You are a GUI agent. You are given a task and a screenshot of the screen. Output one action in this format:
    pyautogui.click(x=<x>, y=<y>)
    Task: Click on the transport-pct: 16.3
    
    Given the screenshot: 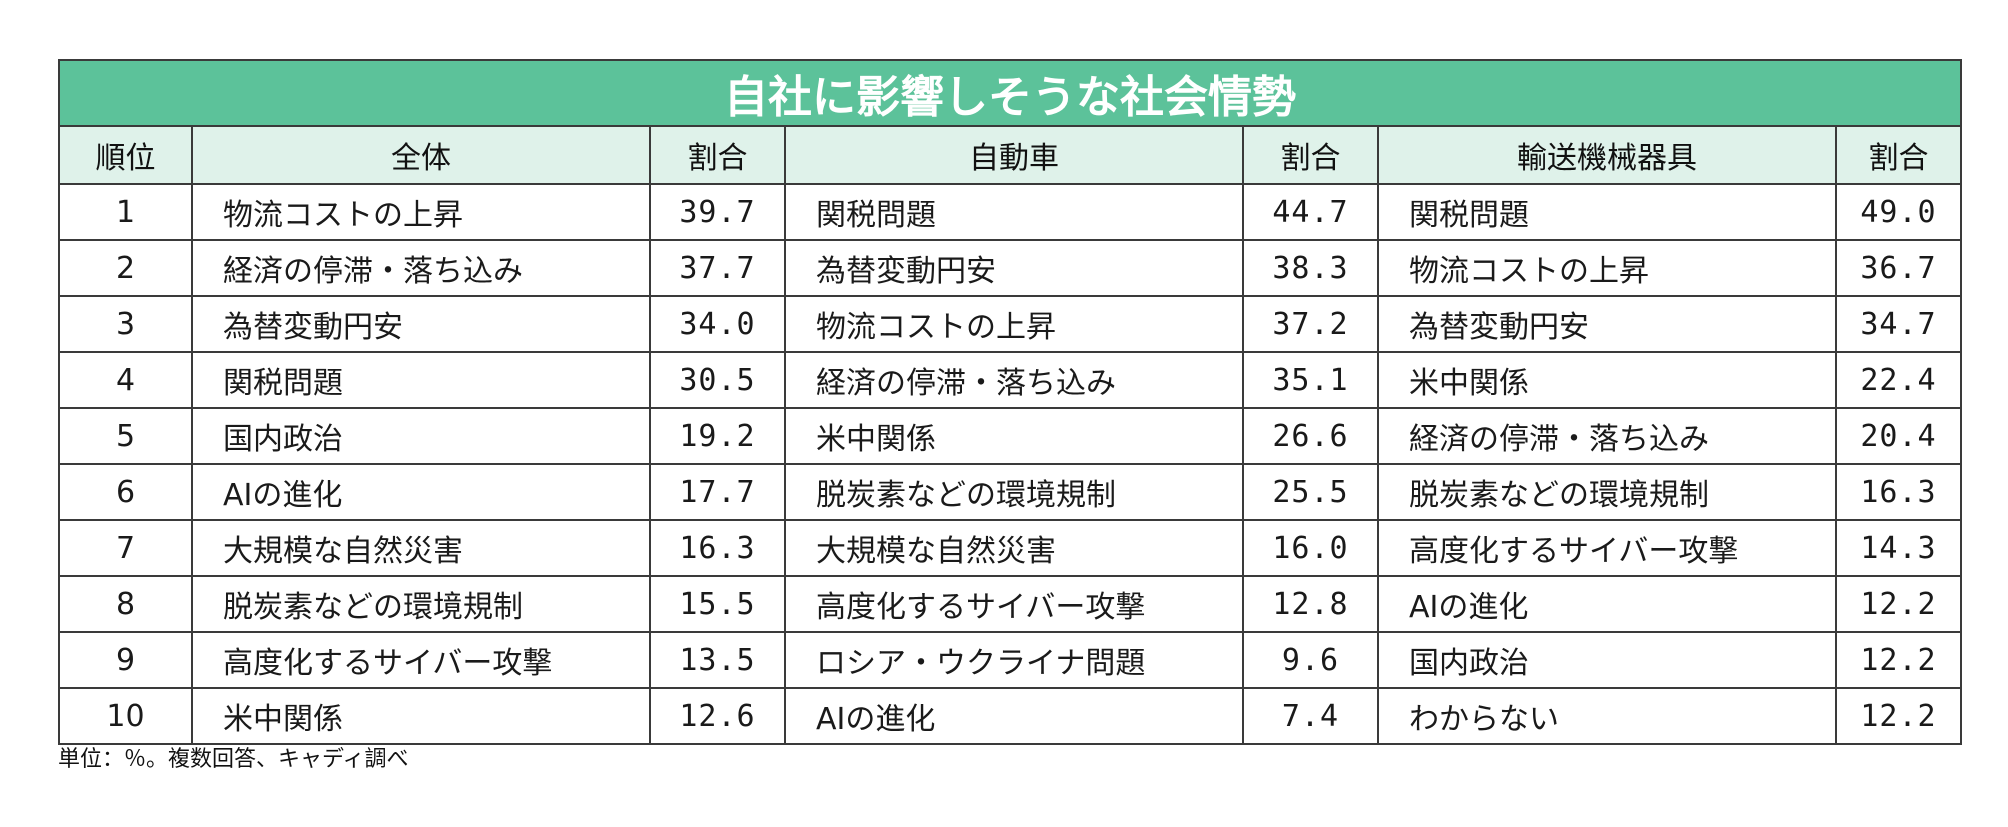 What is the action you would take?
    pyautogui.click(x=1898, y=492)
    